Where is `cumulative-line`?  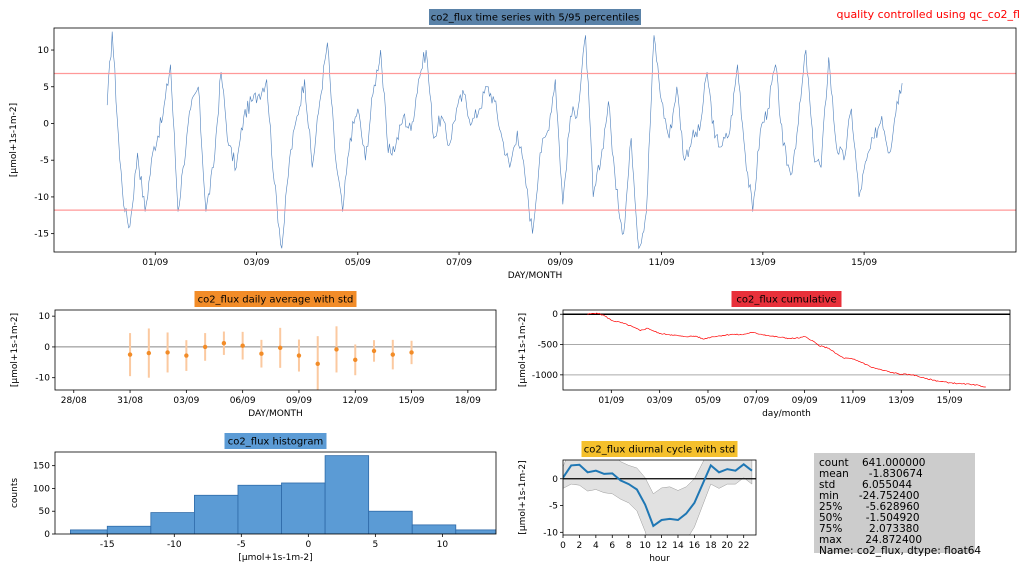 cumulative-line is located at coordinates (786, 350).